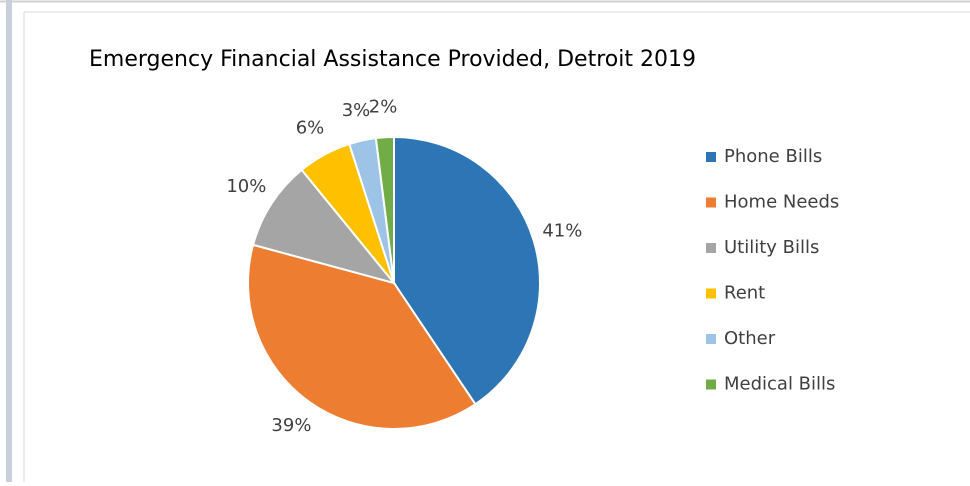 The height and width of the screenshot is (486, 970). Describe the element at coordinates (779, 384) in the screenshot. I see `legend-label: Medical Bills` at that location.